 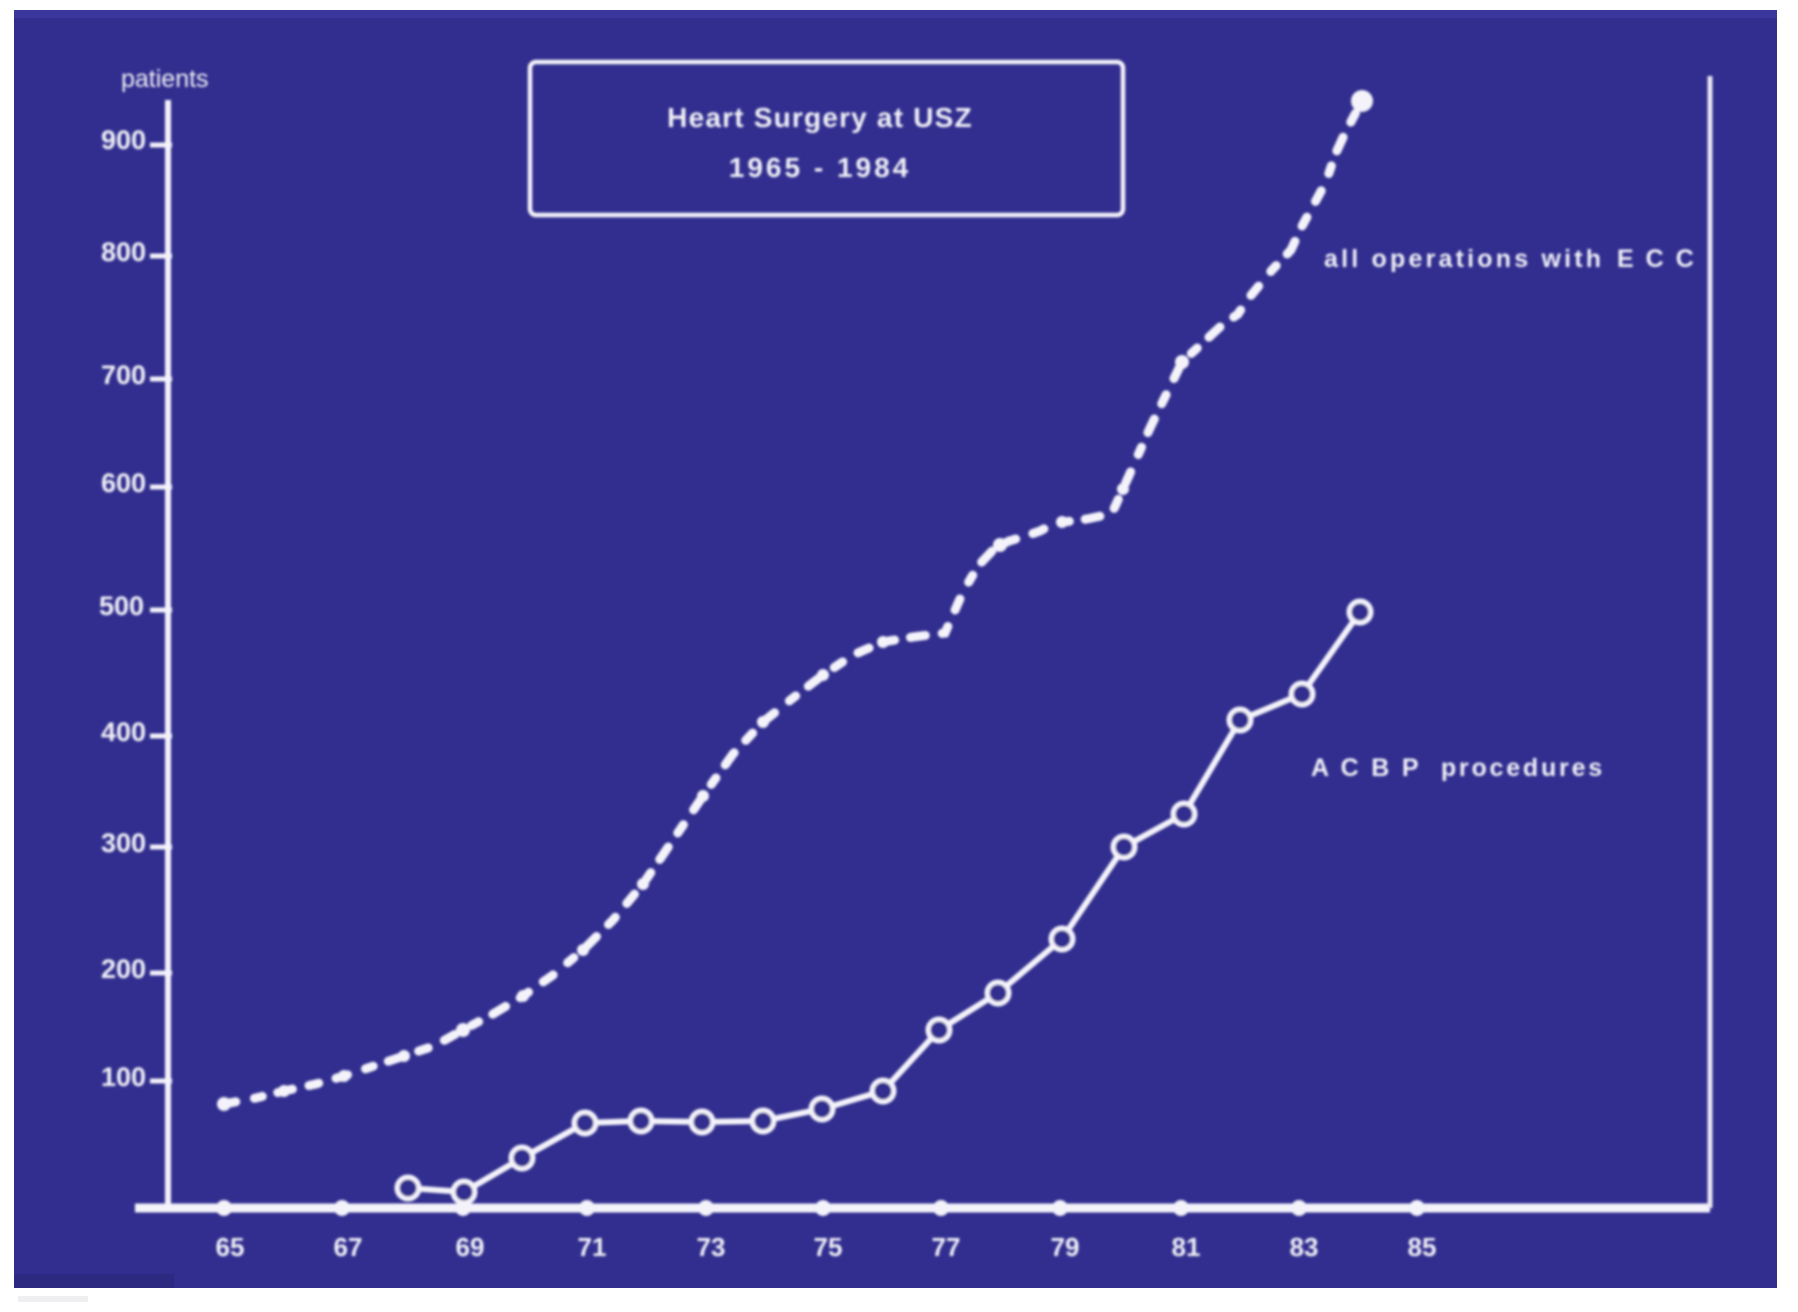 I want to click on svg-text: 100, so click(x=123, y=1077).